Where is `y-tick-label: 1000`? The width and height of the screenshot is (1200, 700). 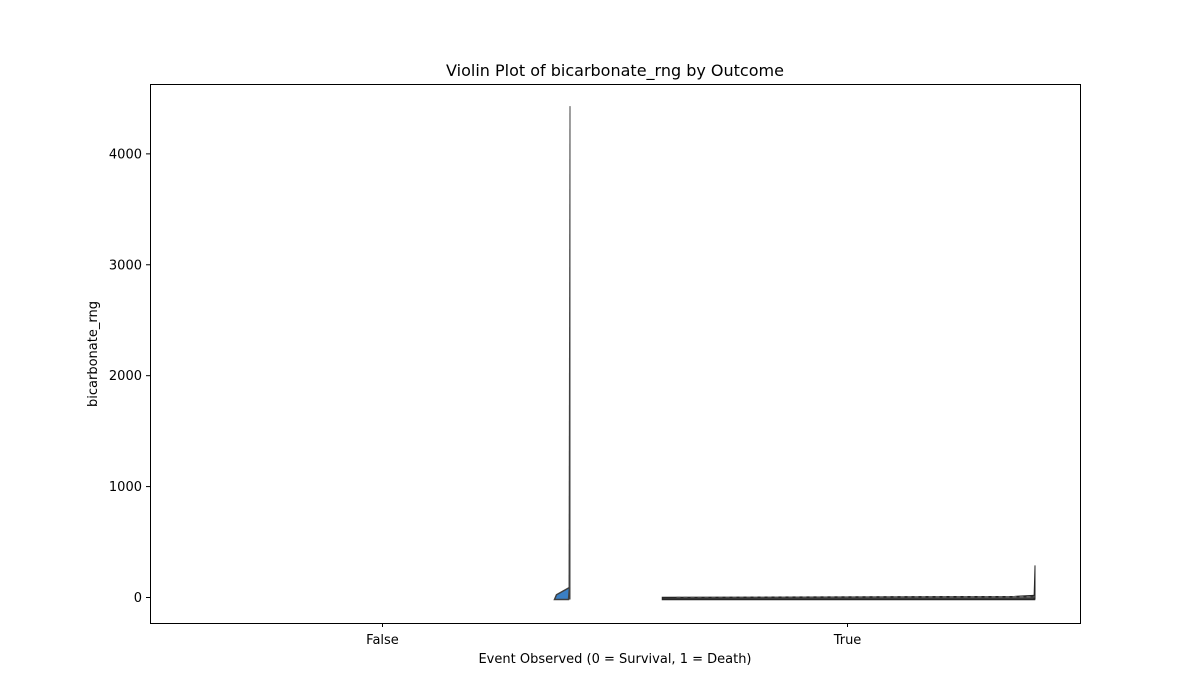 y-tick-label: 1000 is located at coordinates (125, 487).